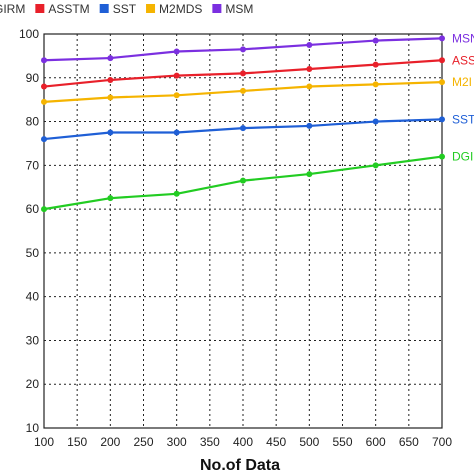  What do you see at coordinates (33, 253) in the screenshot?
I see `y-tick-label: 50` at bounding box center [33, 253].